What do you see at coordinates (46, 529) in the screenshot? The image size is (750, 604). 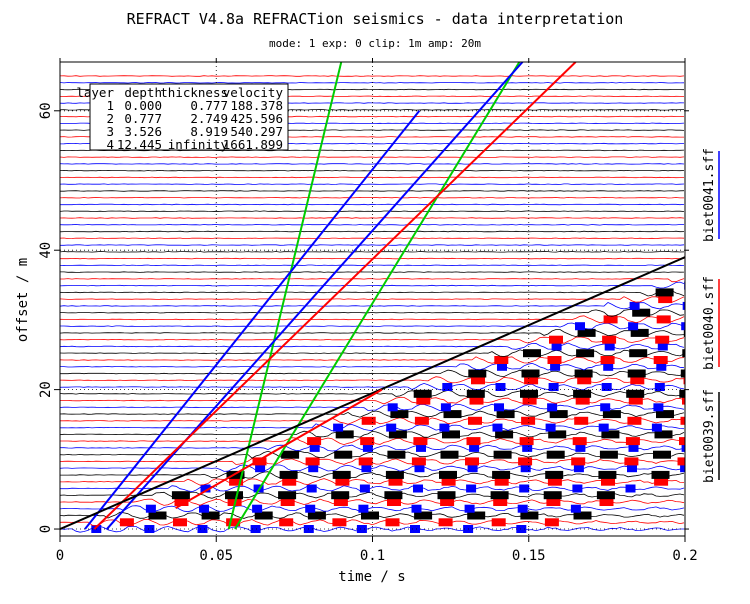 I see `y-tick-label: 0` at bounding box center [46, 529].